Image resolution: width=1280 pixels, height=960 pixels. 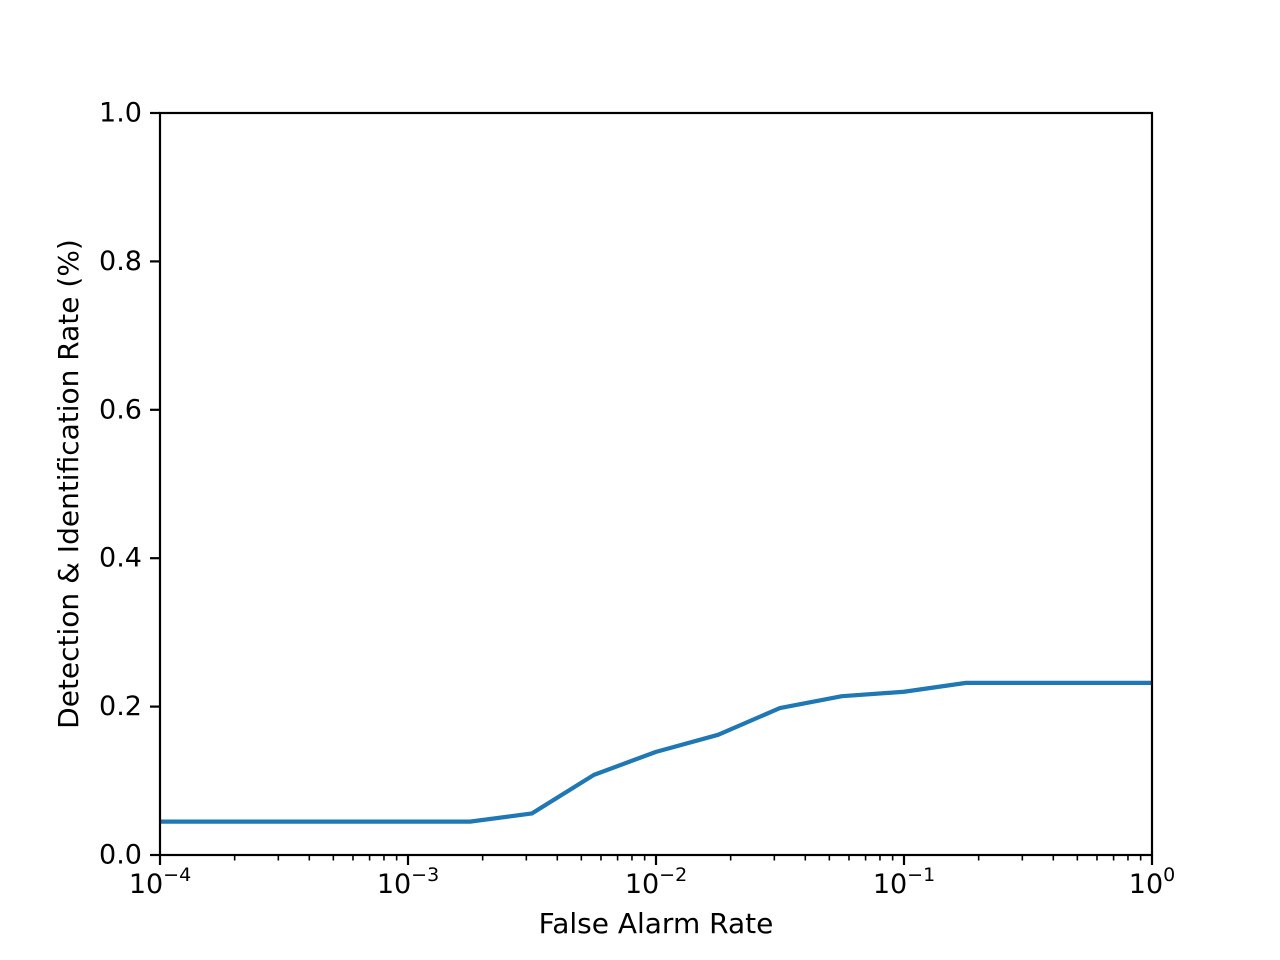 What do you see at coordinates (120, 409) in the screenshot?
I see `y-tick-label: 0.6` at bounding box center [120, 409].